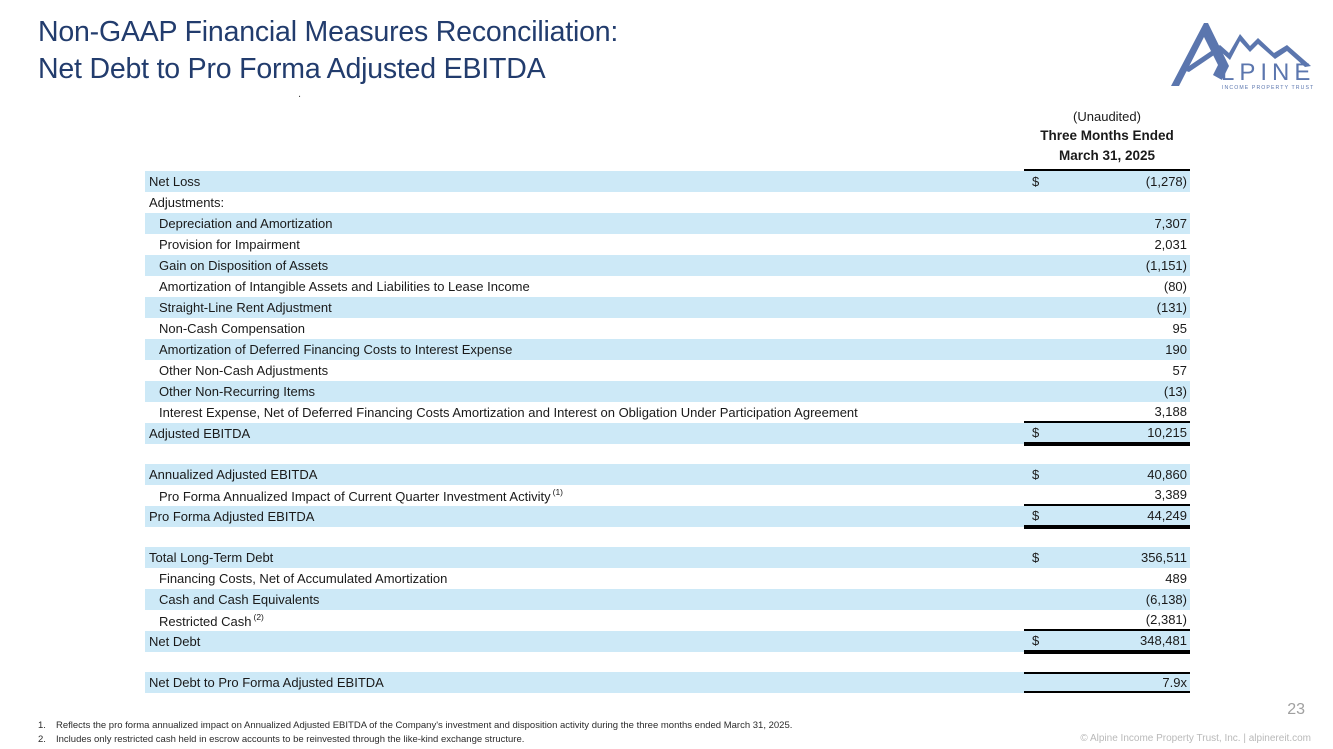 The image size is (1333, 749). I want to click on row-value-cell: (13), so click(1107, 391).